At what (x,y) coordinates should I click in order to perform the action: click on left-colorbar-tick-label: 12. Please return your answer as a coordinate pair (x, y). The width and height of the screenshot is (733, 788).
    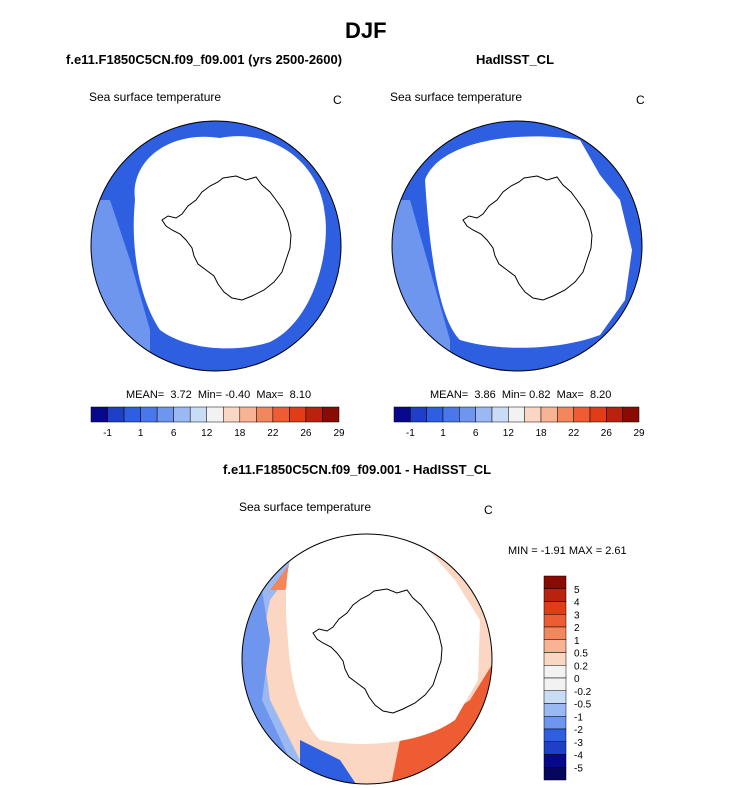
    Looking at the image, I should click on (207, 433).